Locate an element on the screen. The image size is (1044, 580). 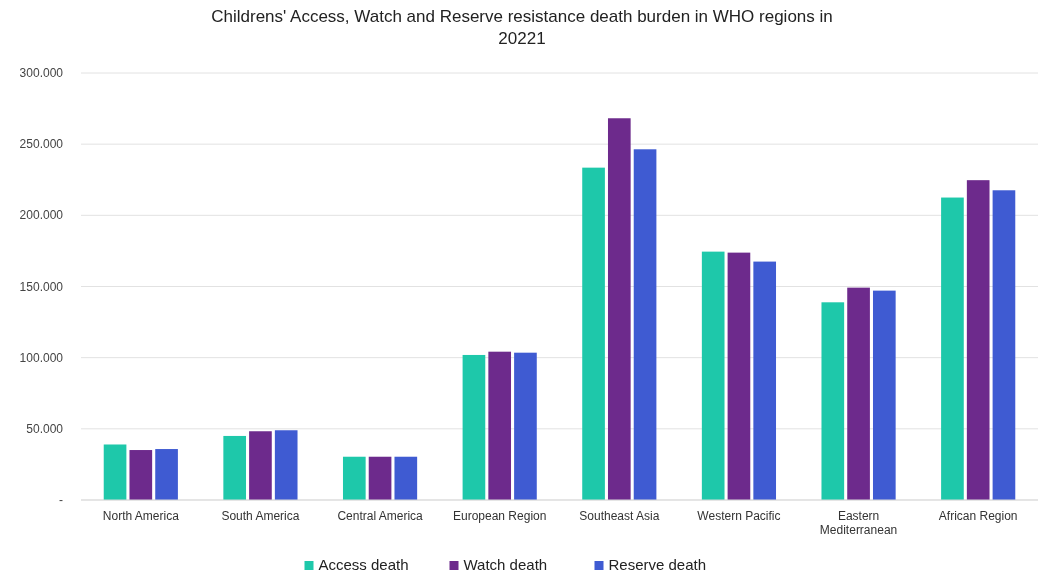
chart-title: Childrens' Access, Watch and Reserve resistance death burden in WHO regions in 20221 is located at coordinates (522, 27).